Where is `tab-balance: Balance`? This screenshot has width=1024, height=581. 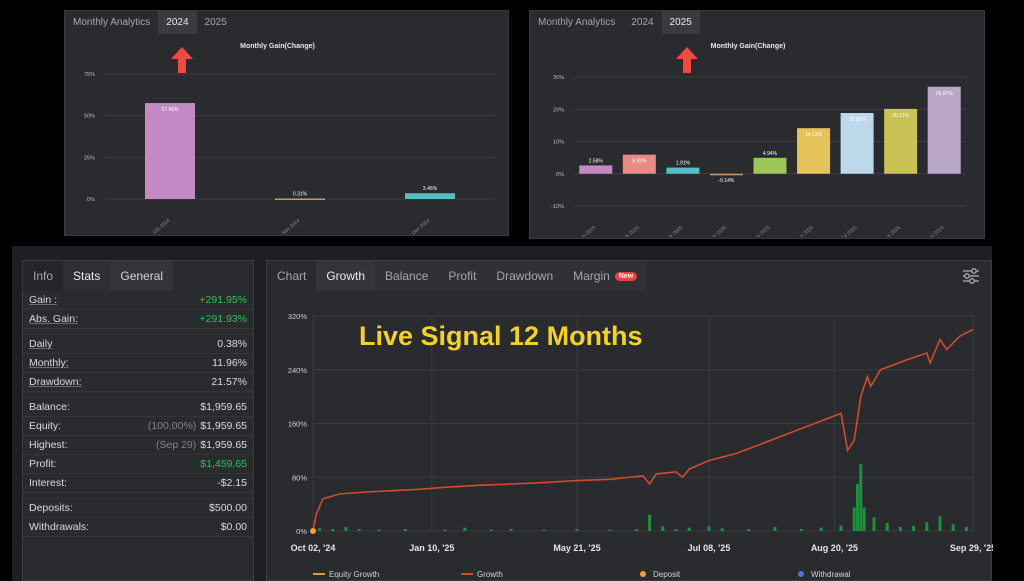
tab-balance: Balance is located at coordinates (407, 276).